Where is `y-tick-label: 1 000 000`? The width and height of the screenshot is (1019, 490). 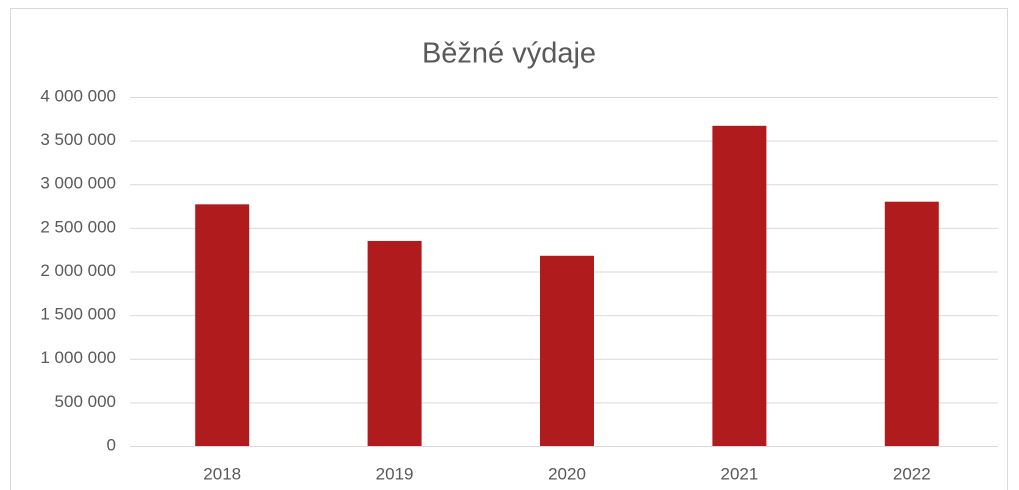 y-tick-label: 1 000 000 is located at coordinates (78, 357).